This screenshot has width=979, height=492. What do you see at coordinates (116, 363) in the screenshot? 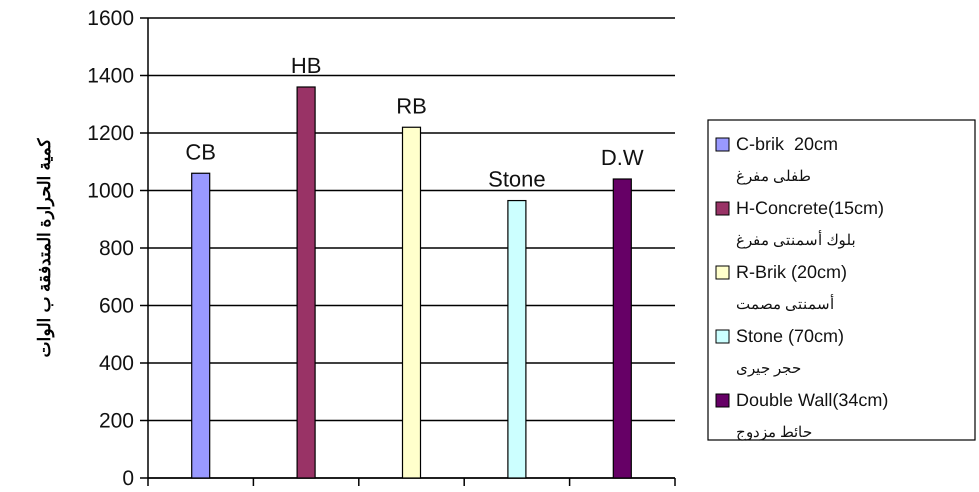
I see `y-tick-label: 400` at bounding box center [116, 363].